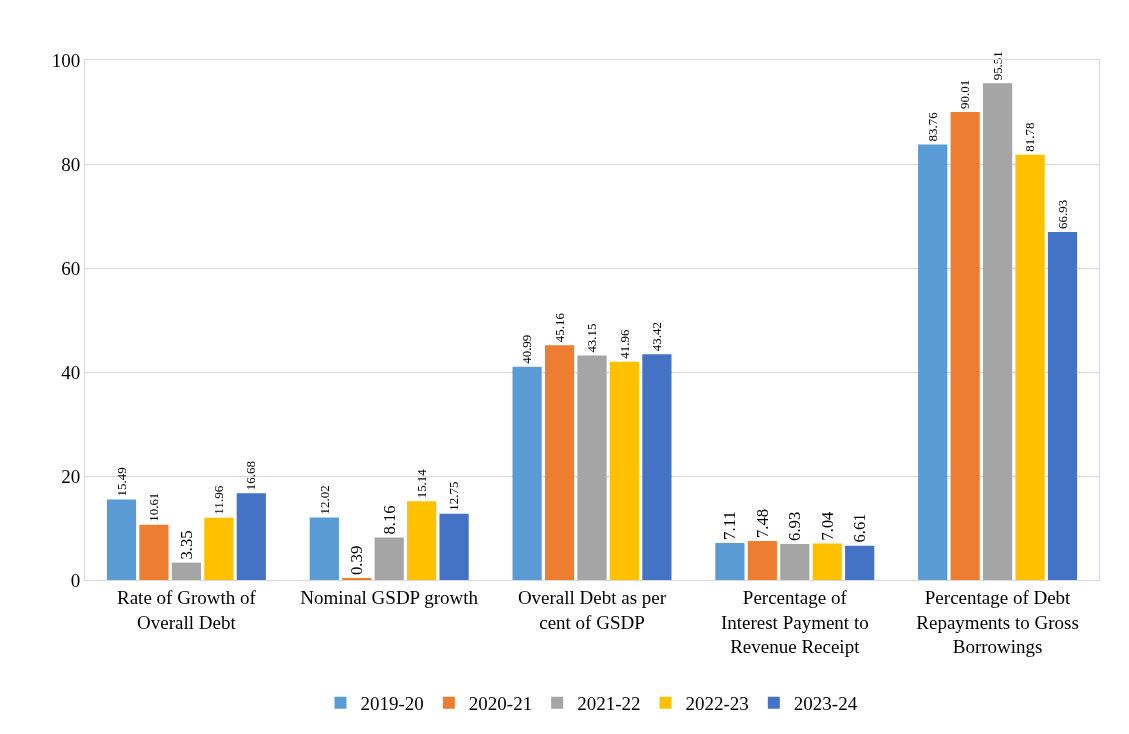 Image resolution: width=1129 pixels, height=734 pixels. What do you see at coordinates (421, 483) in the screenshot?
I see `data-label: 15.14` at bounding box center [421, 483].